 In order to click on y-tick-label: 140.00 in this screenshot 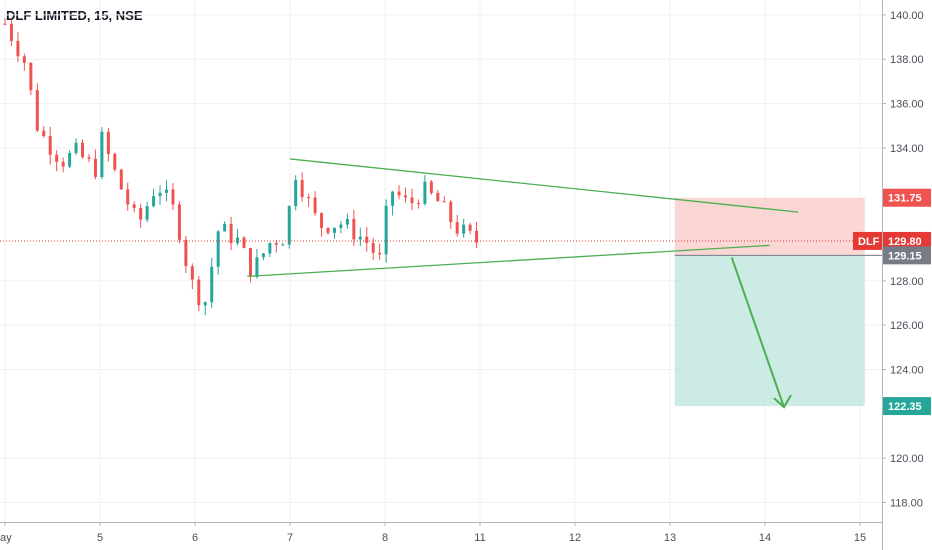, I will do `click(907, 16)`.